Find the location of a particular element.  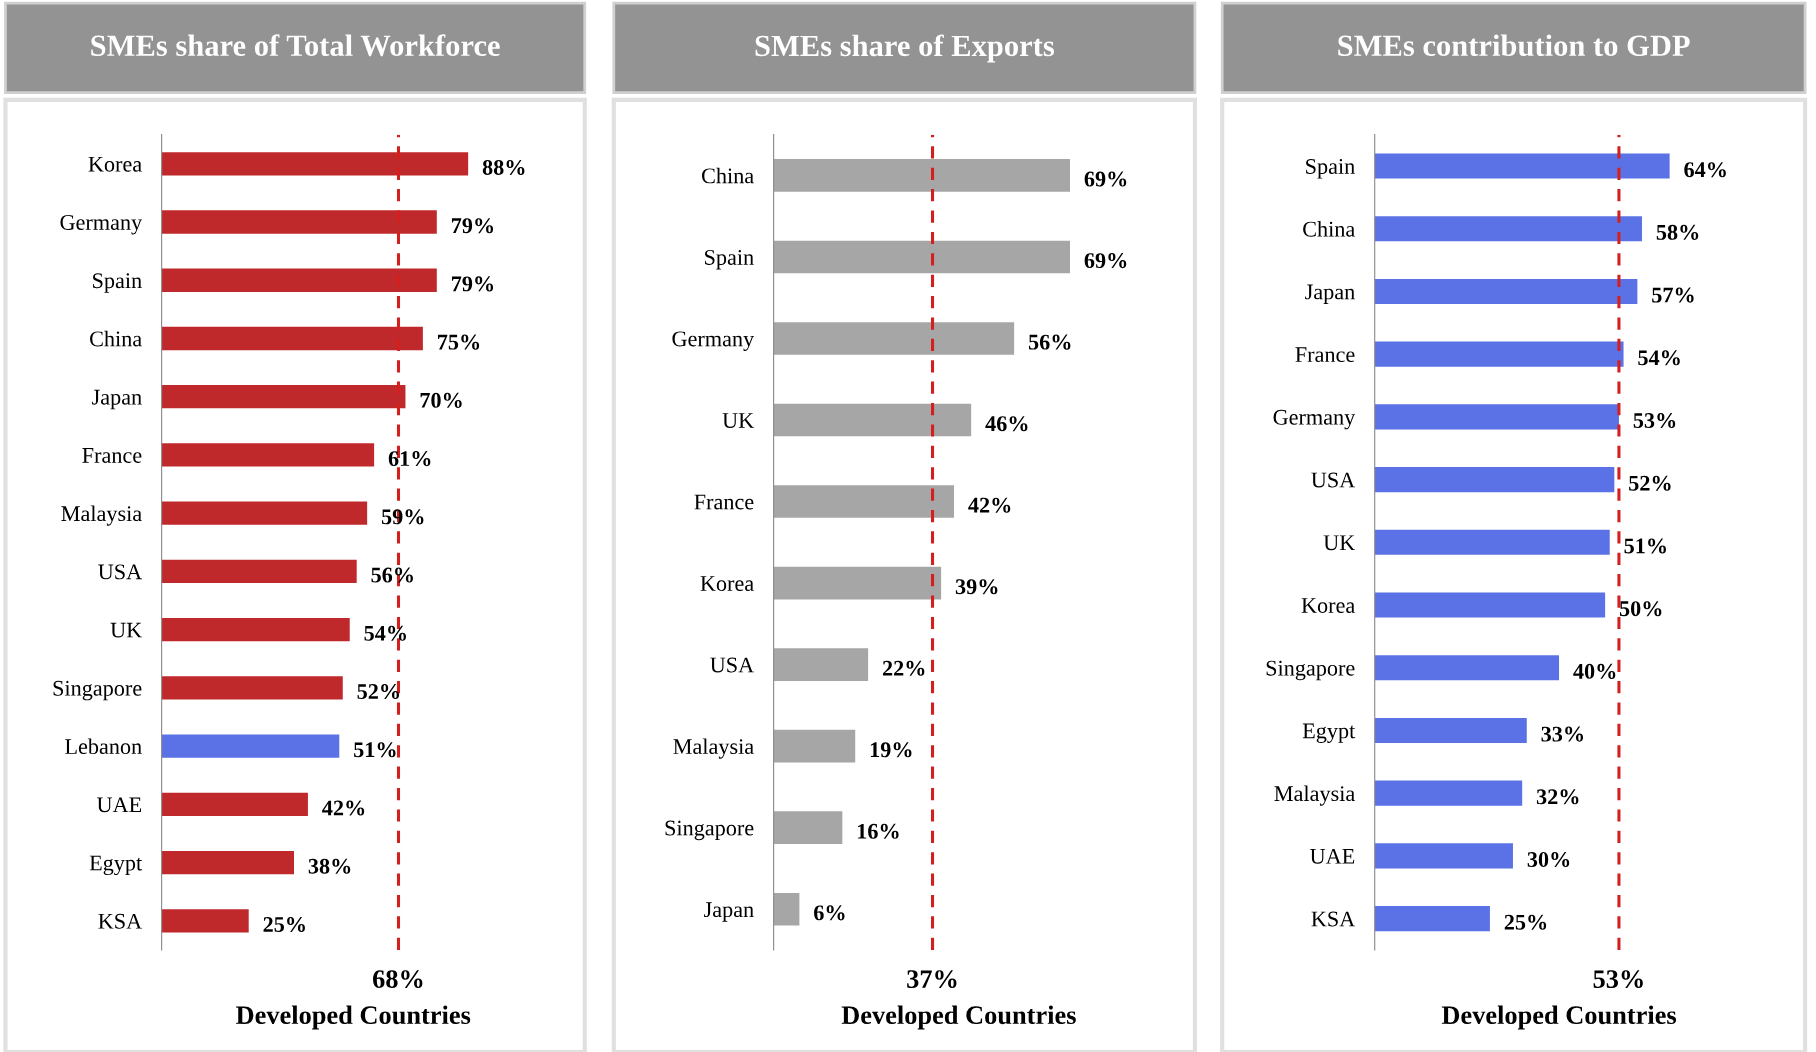

data-label: 75% is located at coordinates (459, 342).